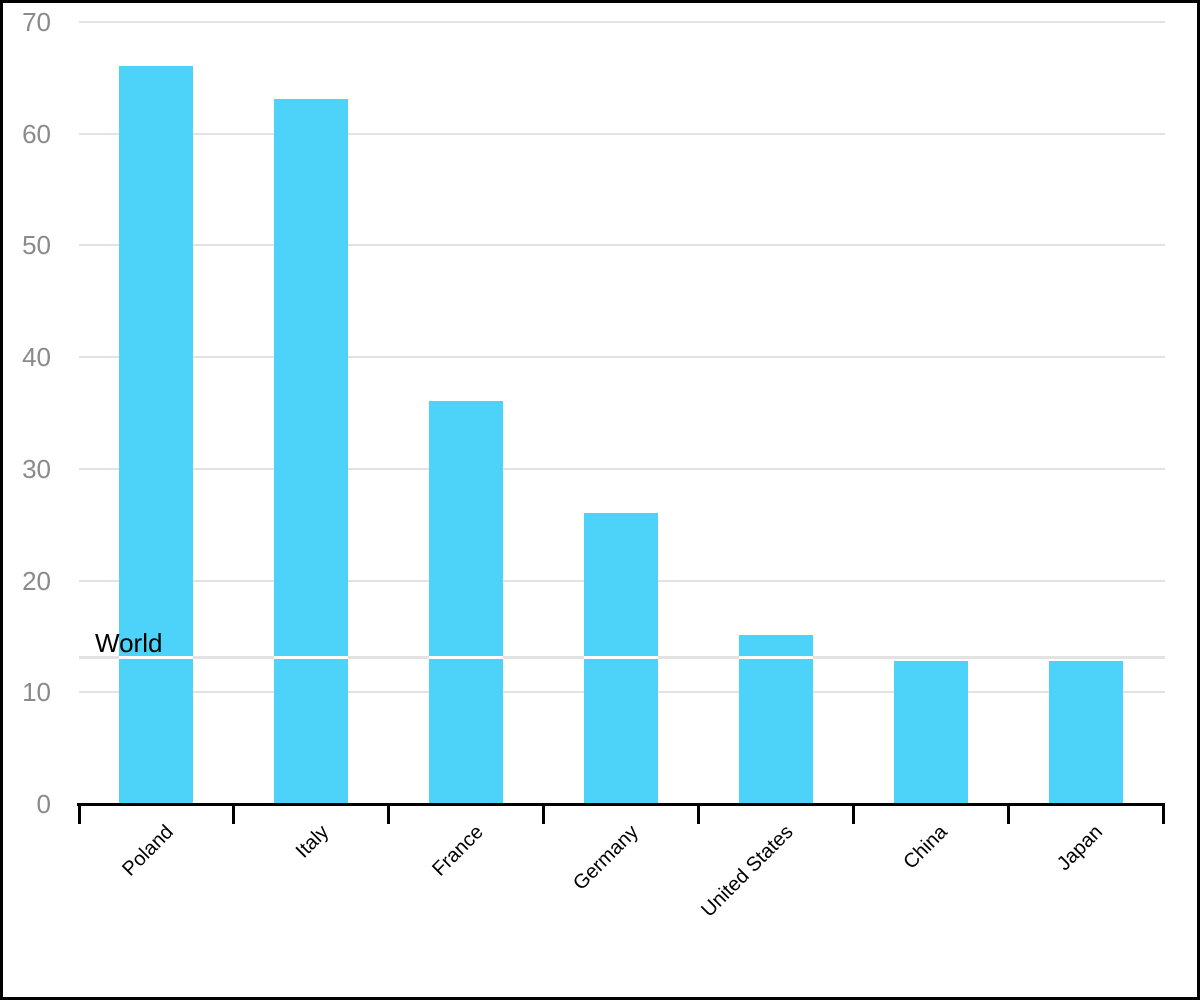 The image size is (1200, 1000). What do you see at coordinates (36, 468) in the screenshot?
I see `y-axis-label-30: 30` at bounding box center [36, 468].